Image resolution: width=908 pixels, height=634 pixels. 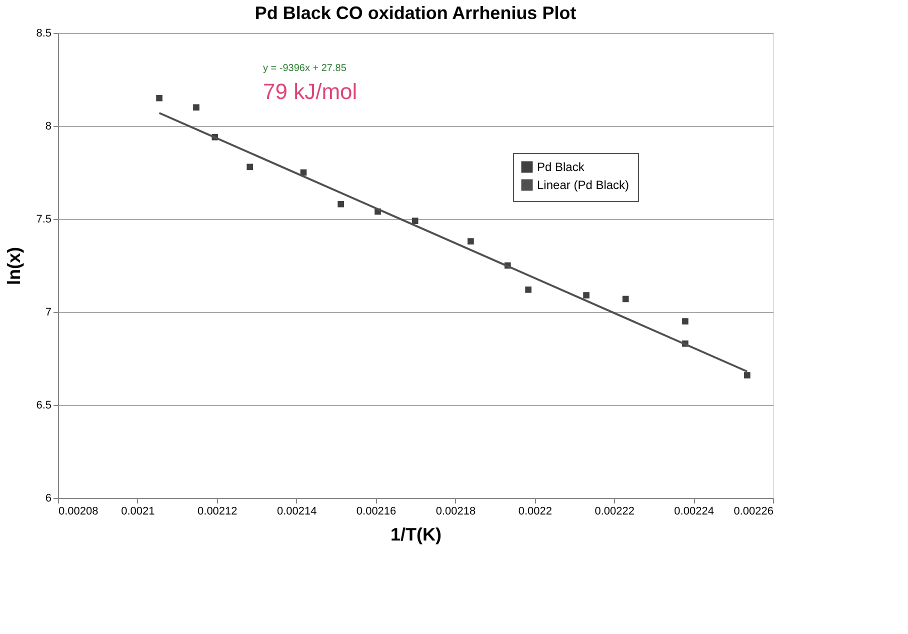 What do you see at coordinates (44, 220) in the screenshot?
I see `y-tick-label: 7.5` at bounding box center [44, 220].